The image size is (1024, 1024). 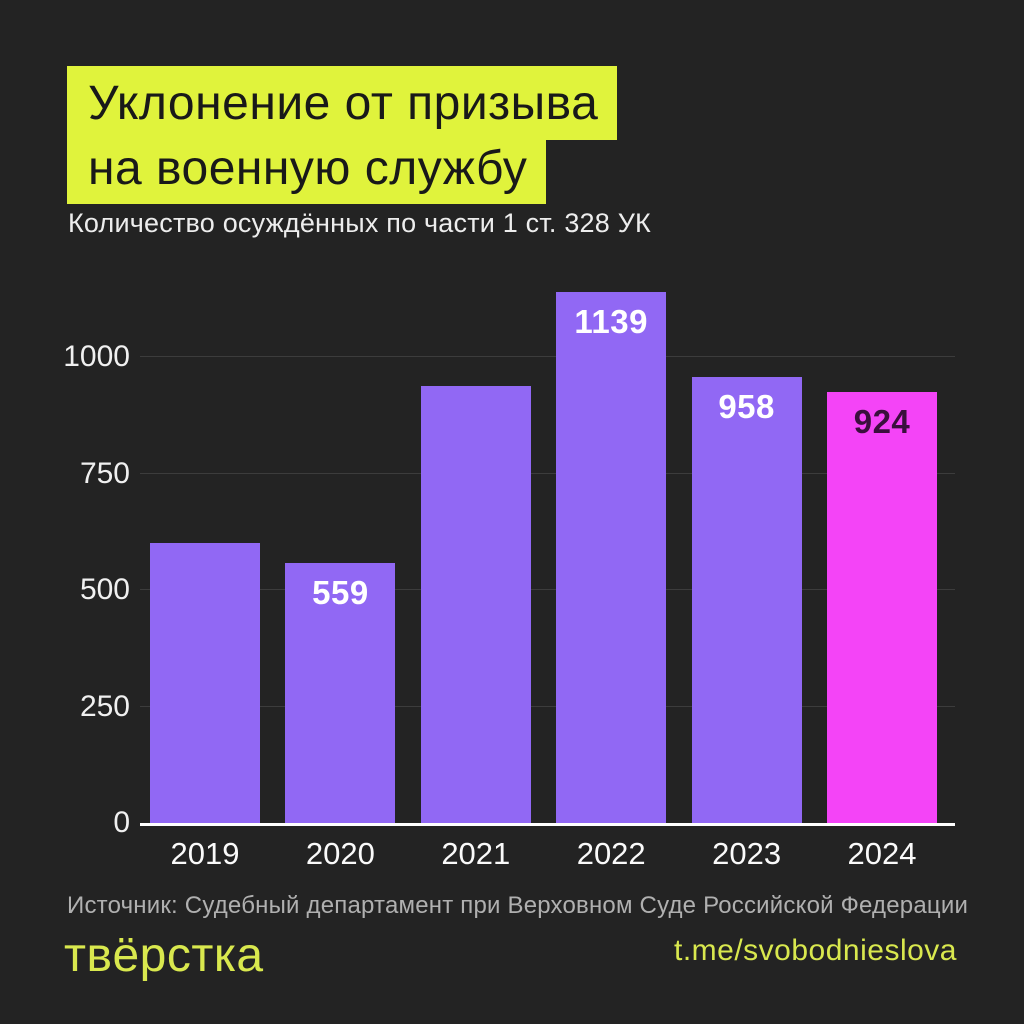 What do you see at coordinates (164, 955) in the screenshot?
I see `verstka-logo: твёрстка` at bounding box center [164, 955].